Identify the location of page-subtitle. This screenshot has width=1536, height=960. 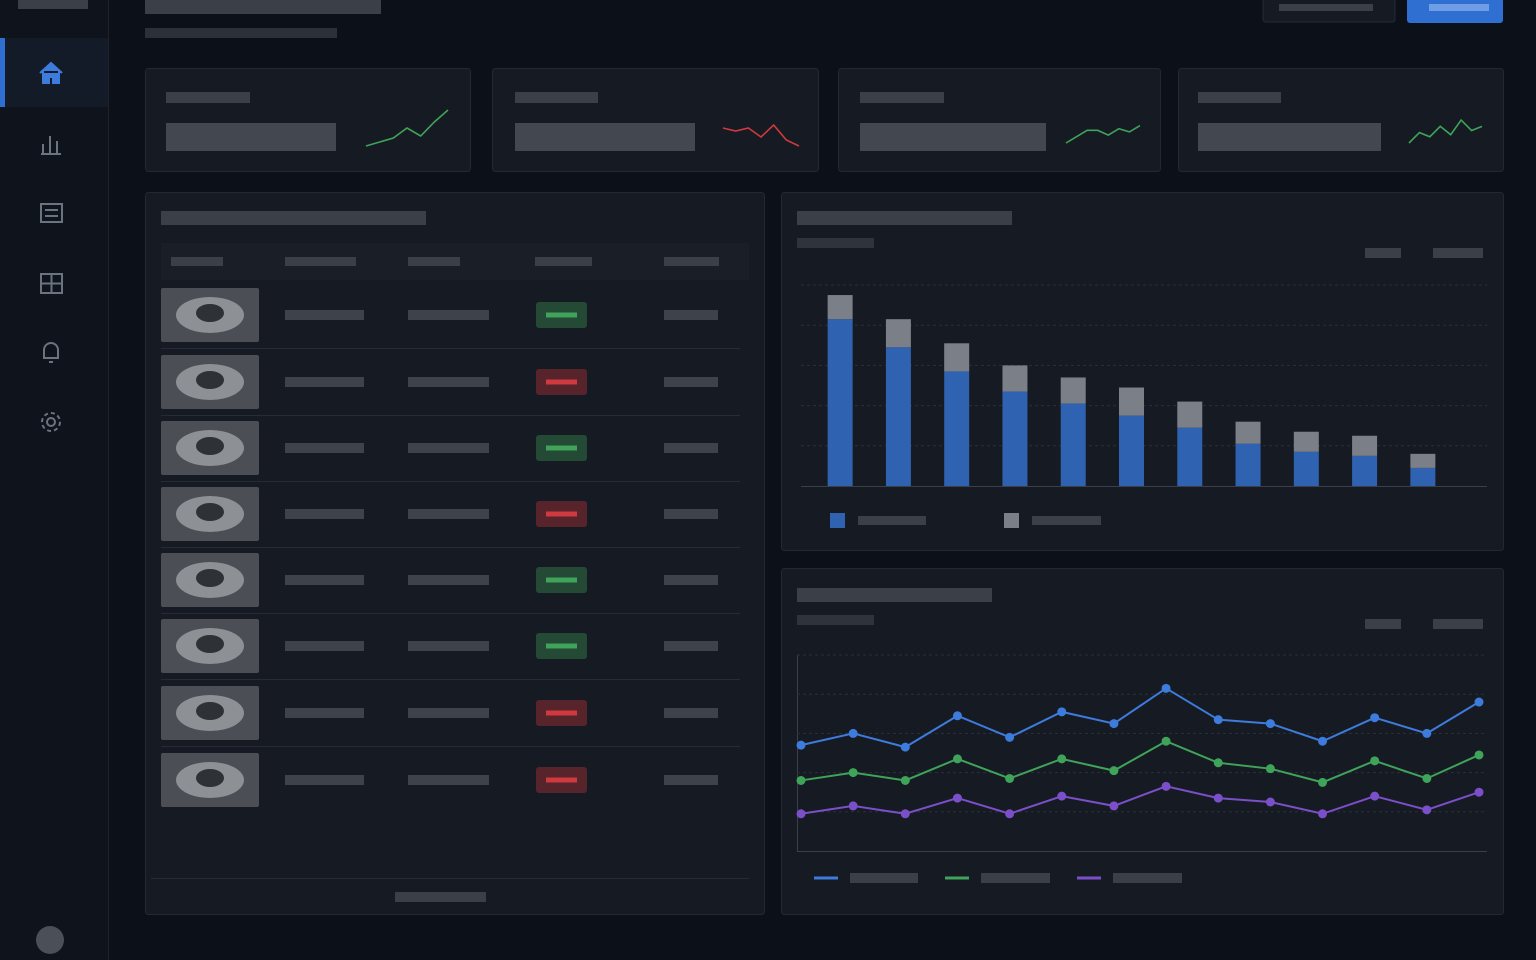
(241, 33).